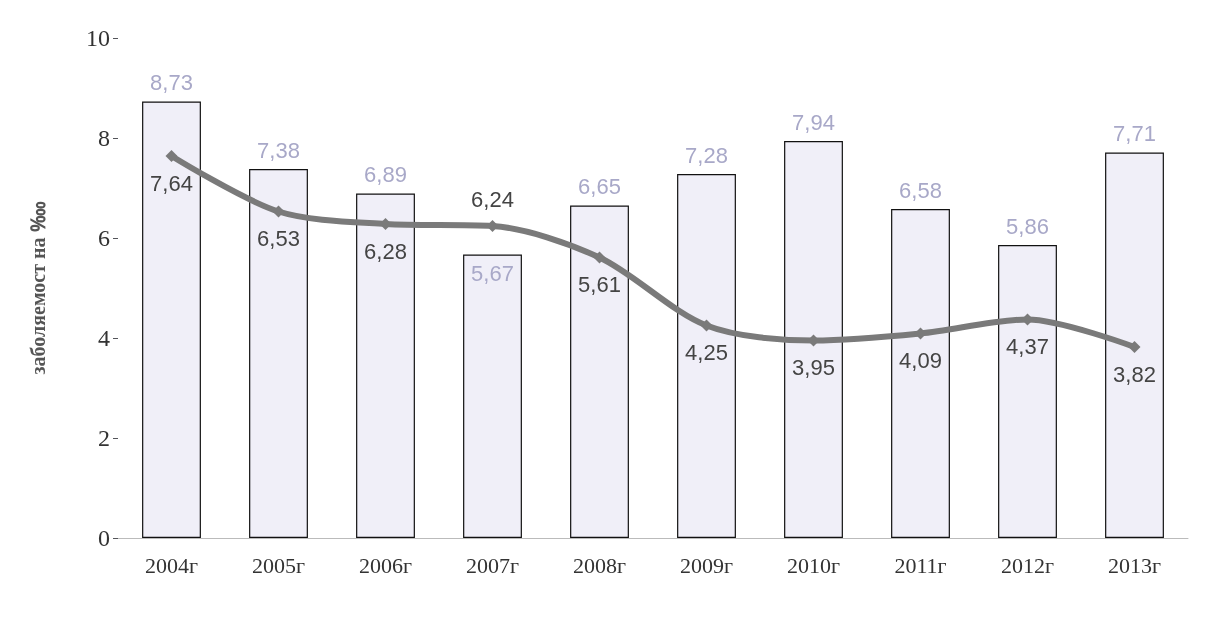 The width and height of the screenshot is (1220, 624). I want to click on y-tick-label: 2, so click(104, 438).